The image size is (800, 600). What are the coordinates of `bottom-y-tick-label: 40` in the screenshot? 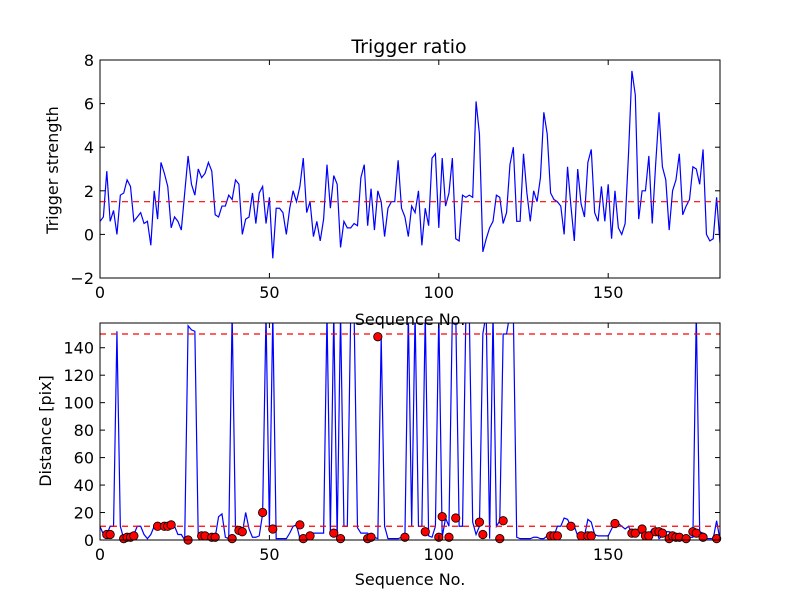 It's located at (84, 485).